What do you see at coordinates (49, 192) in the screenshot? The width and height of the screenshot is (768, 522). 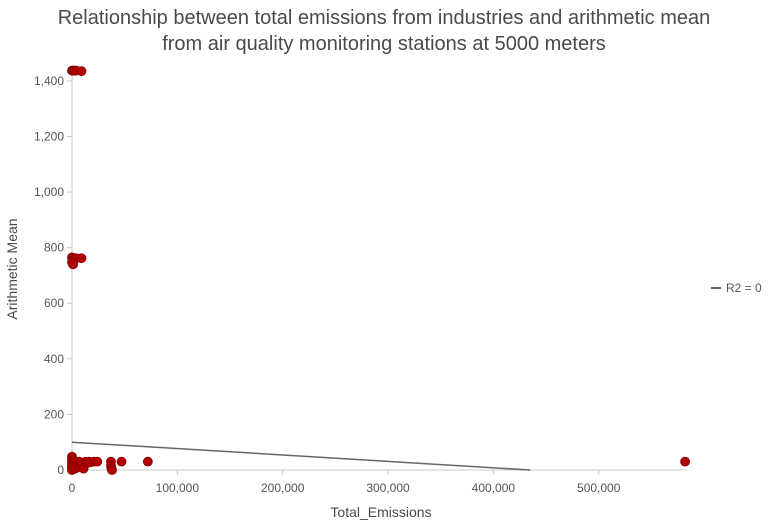 I see `y-tick-label: 1,000` at bounding box center [49, 192].